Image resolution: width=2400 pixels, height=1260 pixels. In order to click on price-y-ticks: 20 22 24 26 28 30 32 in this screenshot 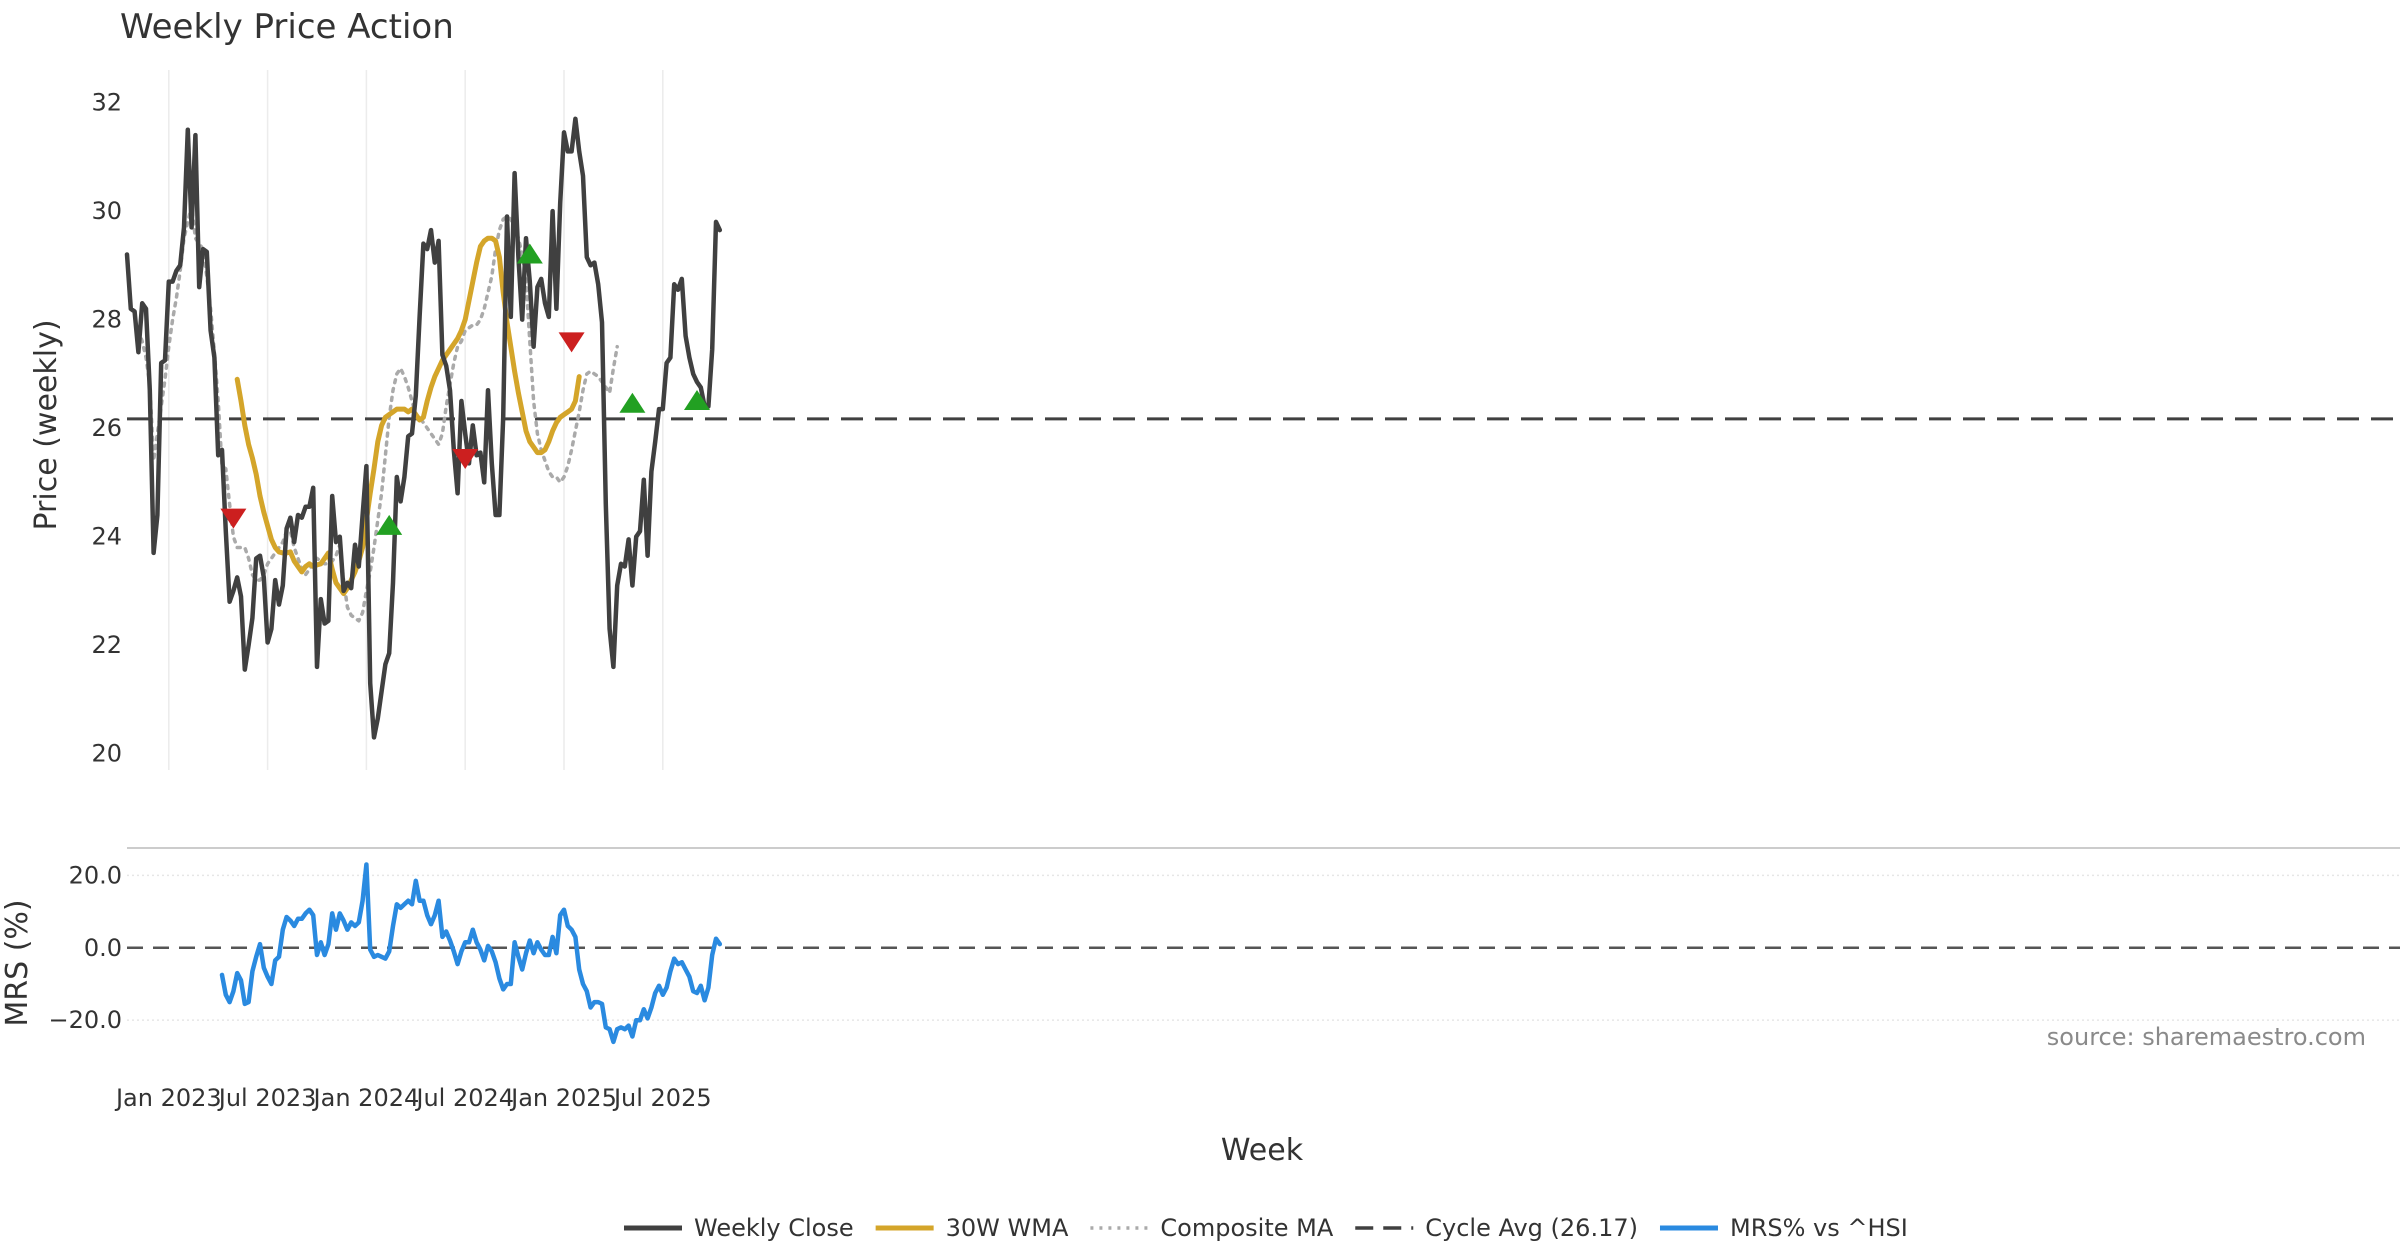, I will do `click(106, 428)`.